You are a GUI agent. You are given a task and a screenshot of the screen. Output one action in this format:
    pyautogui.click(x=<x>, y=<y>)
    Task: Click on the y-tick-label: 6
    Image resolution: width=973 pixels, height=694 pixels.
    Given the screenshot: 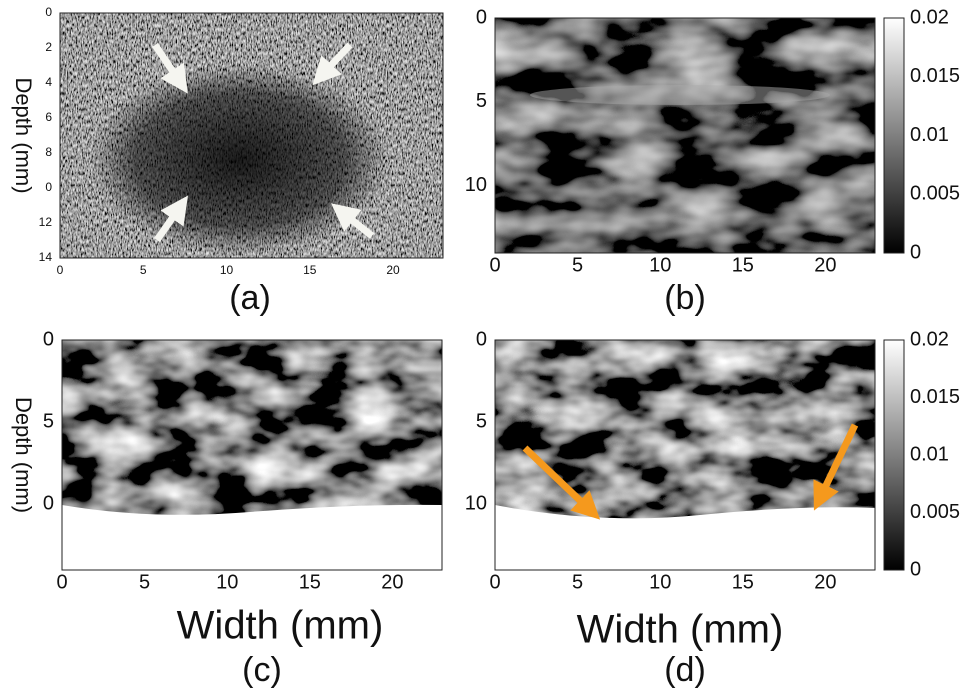 What is the action you would take?
    pyautogui.click(x=48, y=117)
    